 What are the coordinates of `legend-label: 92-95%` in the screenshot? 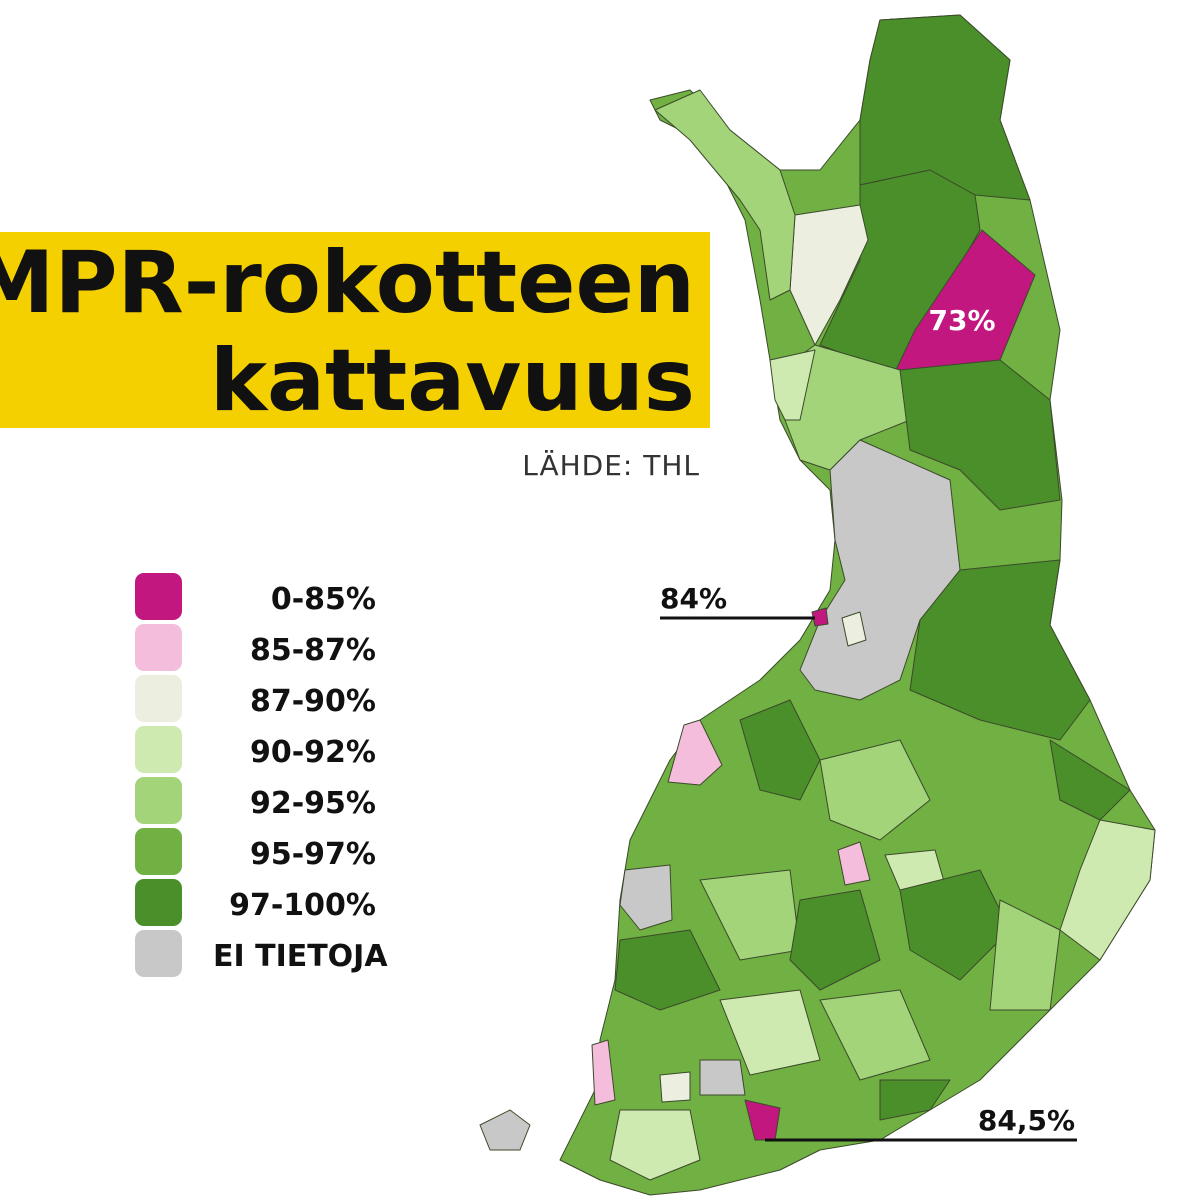 It's located at (313, 803).